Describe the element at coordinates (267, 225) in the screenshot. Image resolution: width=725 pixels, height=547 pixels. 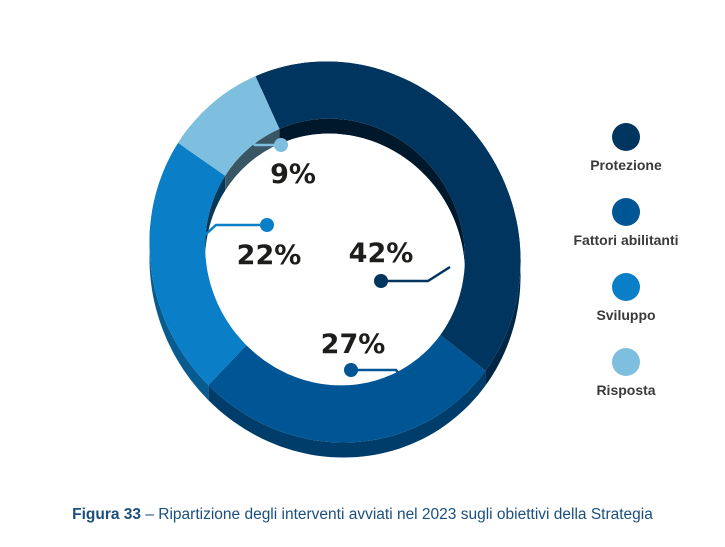
I see `leader-dot-sviluppo` at that location.